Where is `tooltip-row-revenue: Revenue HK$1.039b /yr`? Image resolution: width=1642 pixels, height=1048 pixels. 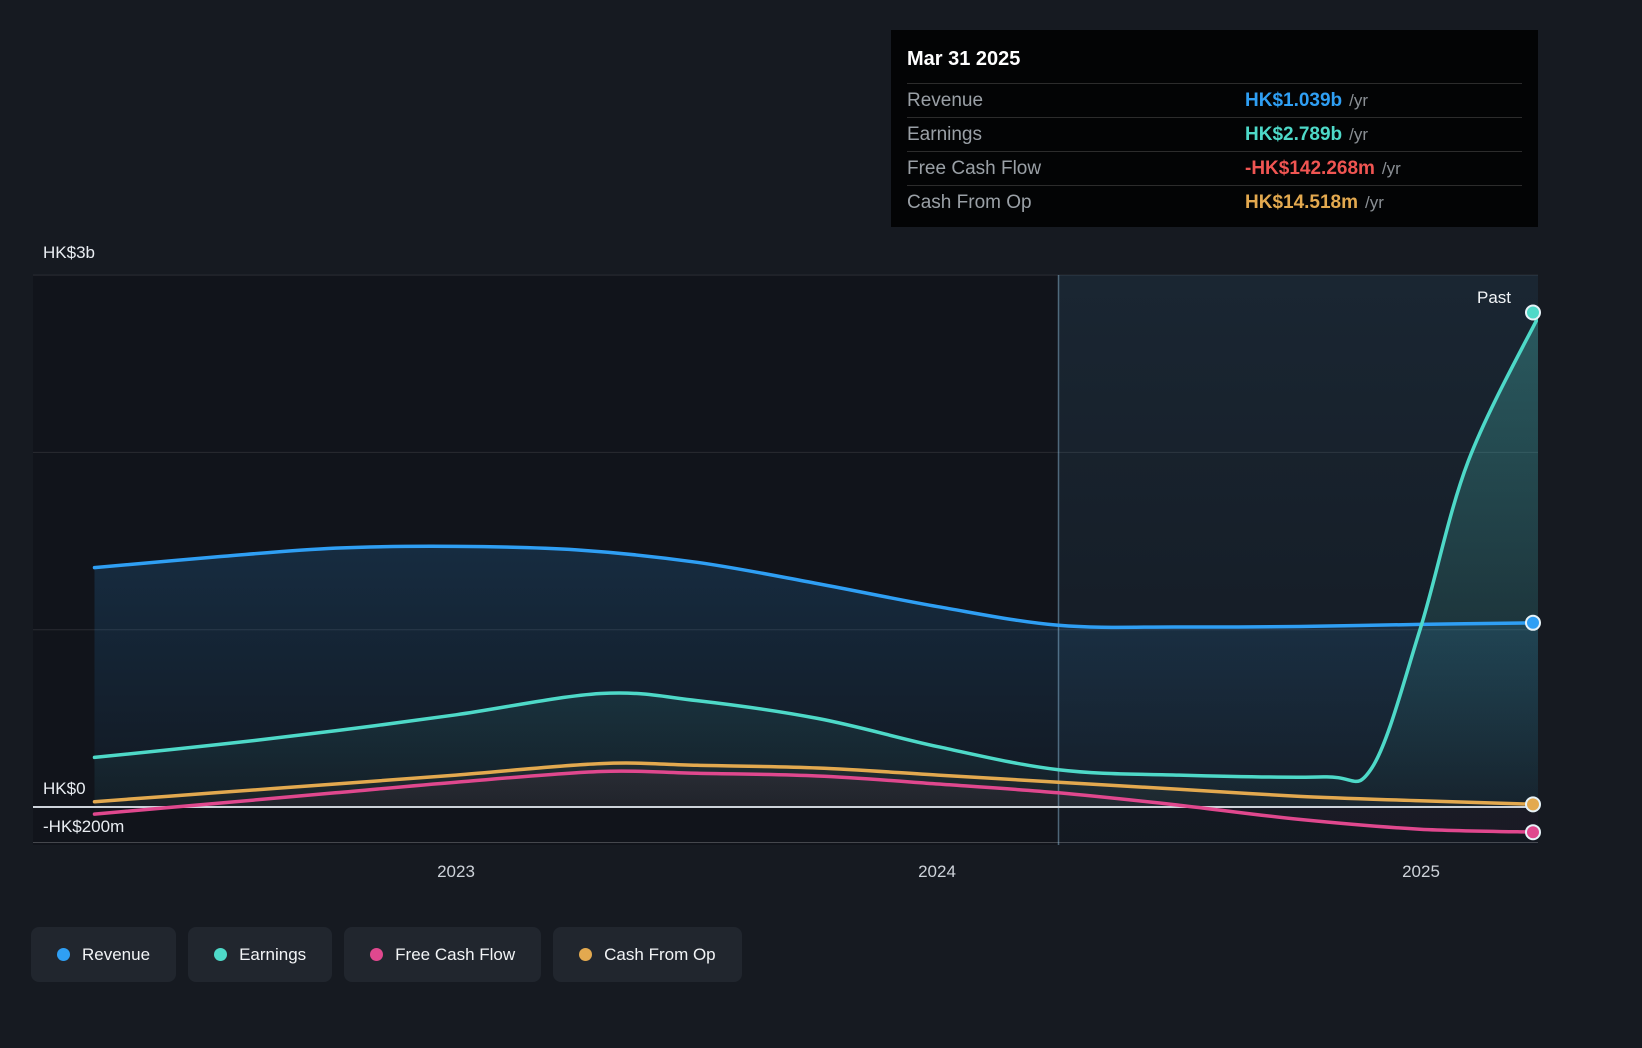
tooltip-row-revenue: Revenue HK$1.039b /yr is located at coordinates (1214, 100).